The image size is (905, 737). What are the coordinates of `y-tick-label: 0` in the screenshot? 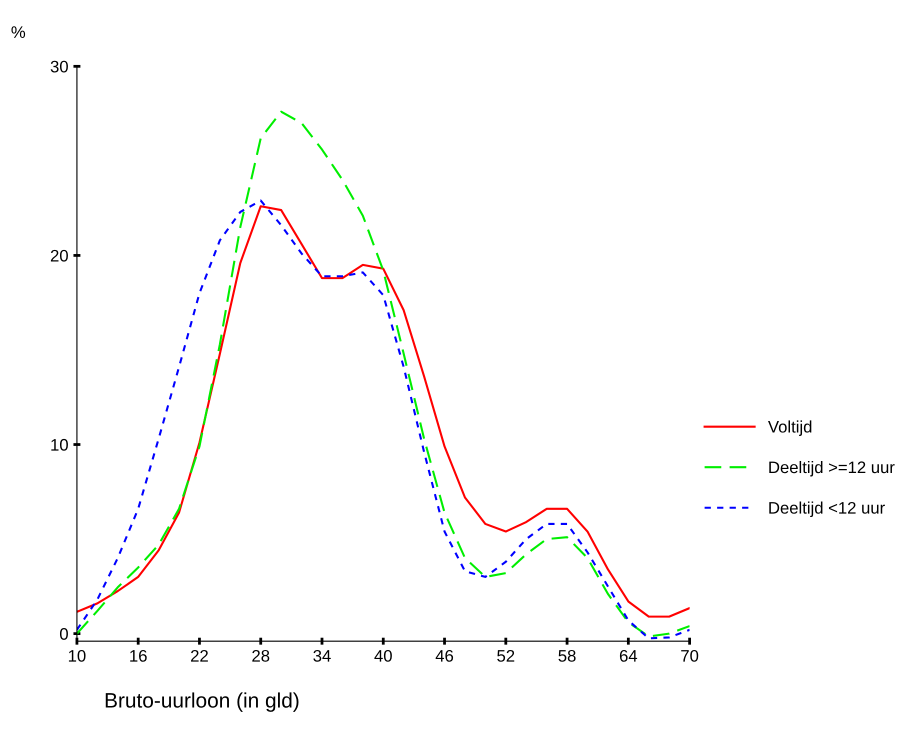 It's located at (64, 634).